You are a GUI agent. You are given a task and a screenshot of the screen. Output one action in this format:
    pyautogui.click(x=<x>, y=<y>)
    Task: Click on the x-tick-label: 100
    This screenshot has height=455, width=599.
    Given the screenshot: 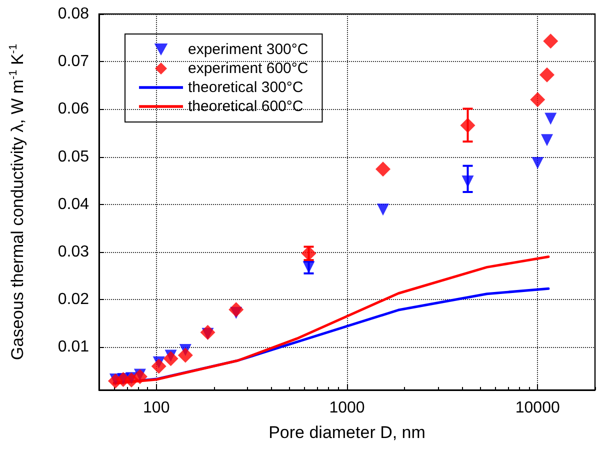 What is the action you would take?
    pyautogui.click(x=156, y=408)
    